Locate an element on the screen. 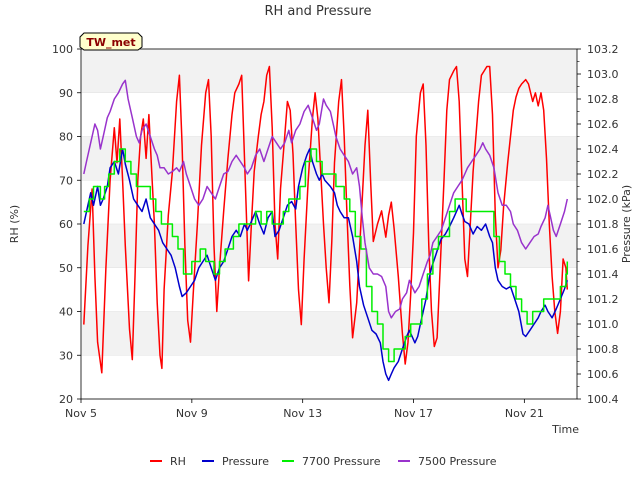 This screenshot has height=480, width=640. right-tick-label: 101.6 is located at coordinates (603, 249).